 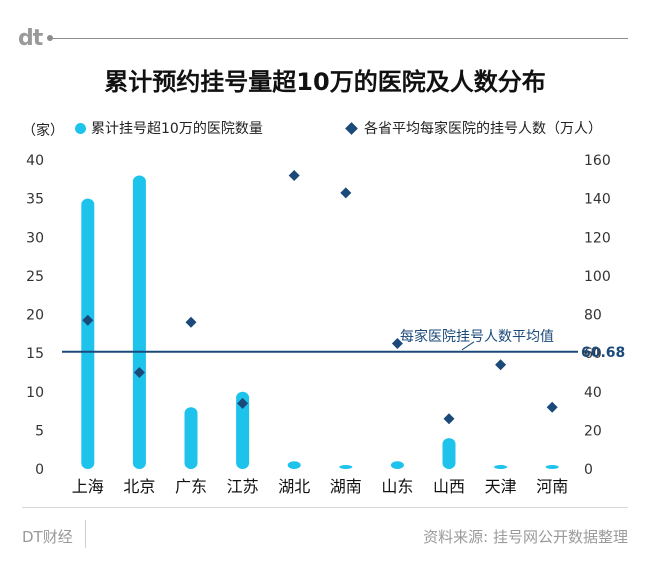 I want to click on point-天津, so click(x=501, y=365).